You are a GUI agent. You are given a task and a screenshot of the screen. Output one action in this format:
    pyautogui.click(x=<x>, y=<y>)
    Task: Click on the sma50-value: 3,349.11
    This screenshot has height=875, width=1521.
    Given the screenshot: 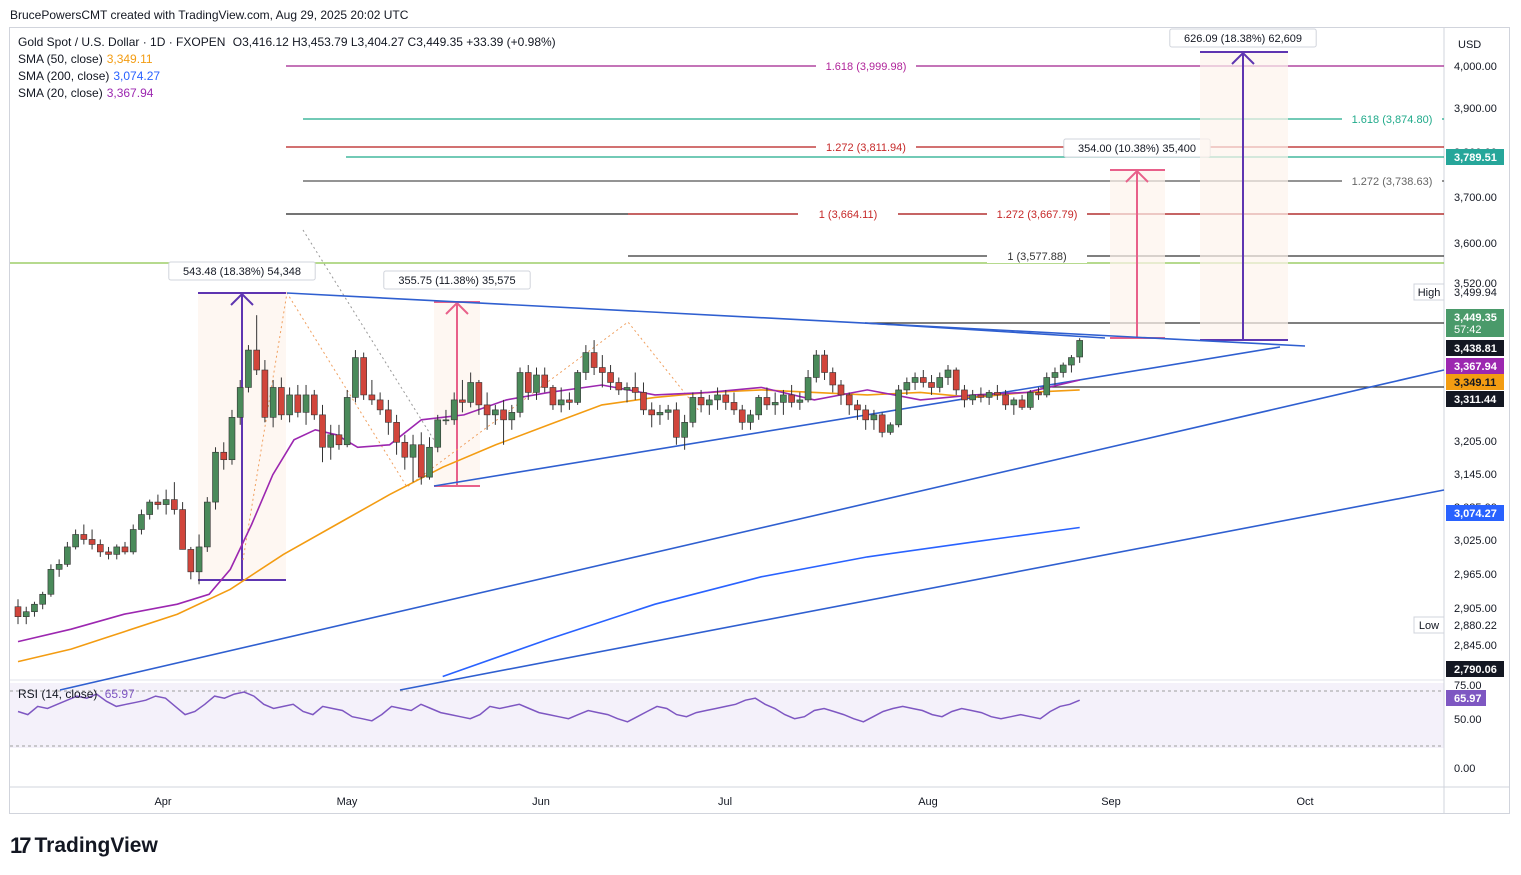 What is the action you would take?
    pyautogui.click(x=129, y=59)
    